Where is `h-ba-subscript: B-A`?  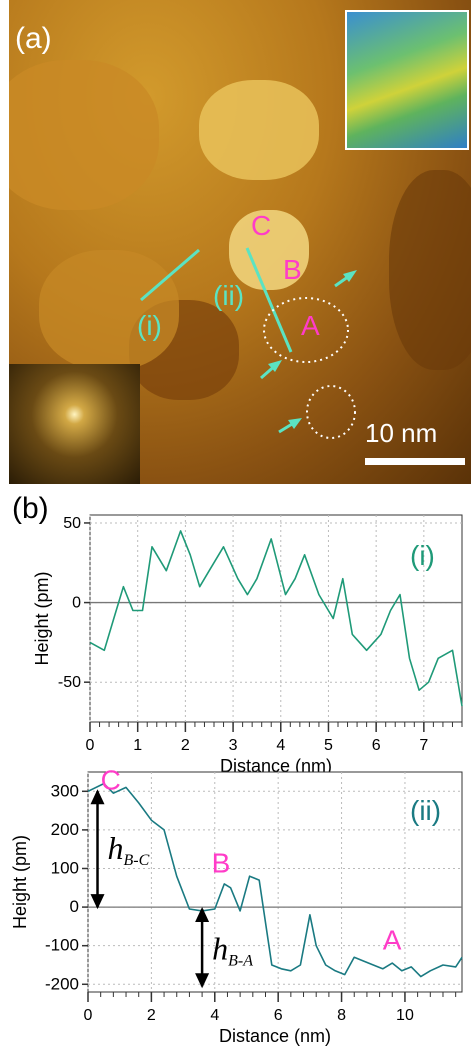 h-ba-subscript: B-A is located at coordinates (240, 961).